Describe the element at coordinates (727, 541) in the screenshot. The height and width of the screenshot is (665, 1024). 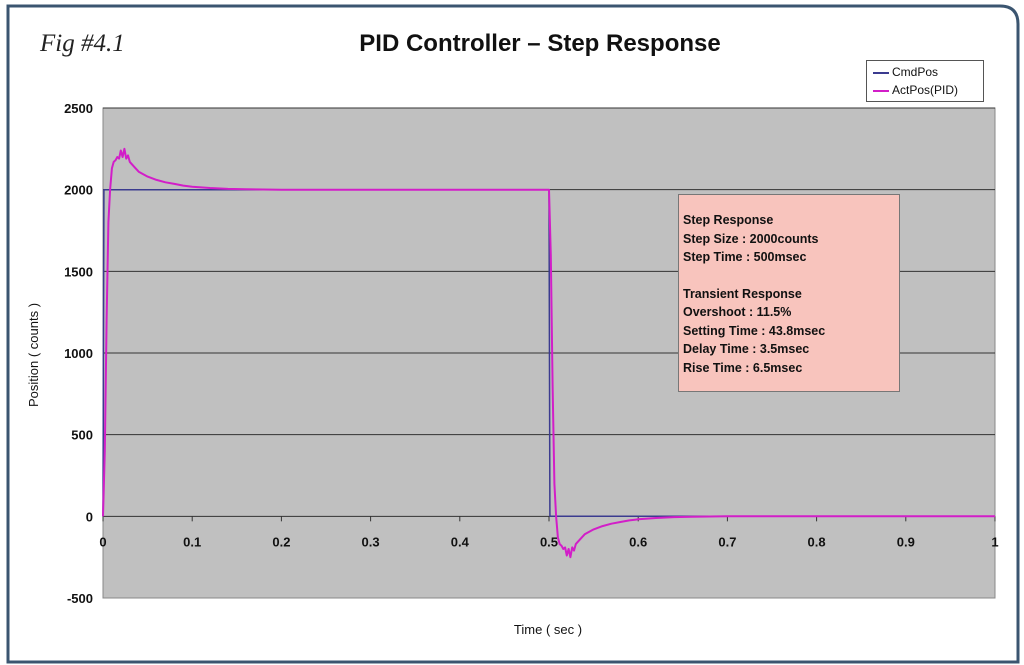
I see `x-tick-label: 0.7` at that location.